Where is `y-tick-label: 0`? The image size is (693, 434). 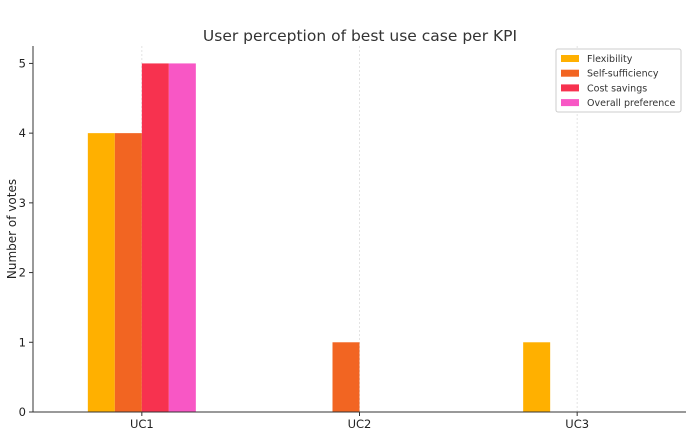 y-tick-label: 0 is located at coordinates (22, 412).